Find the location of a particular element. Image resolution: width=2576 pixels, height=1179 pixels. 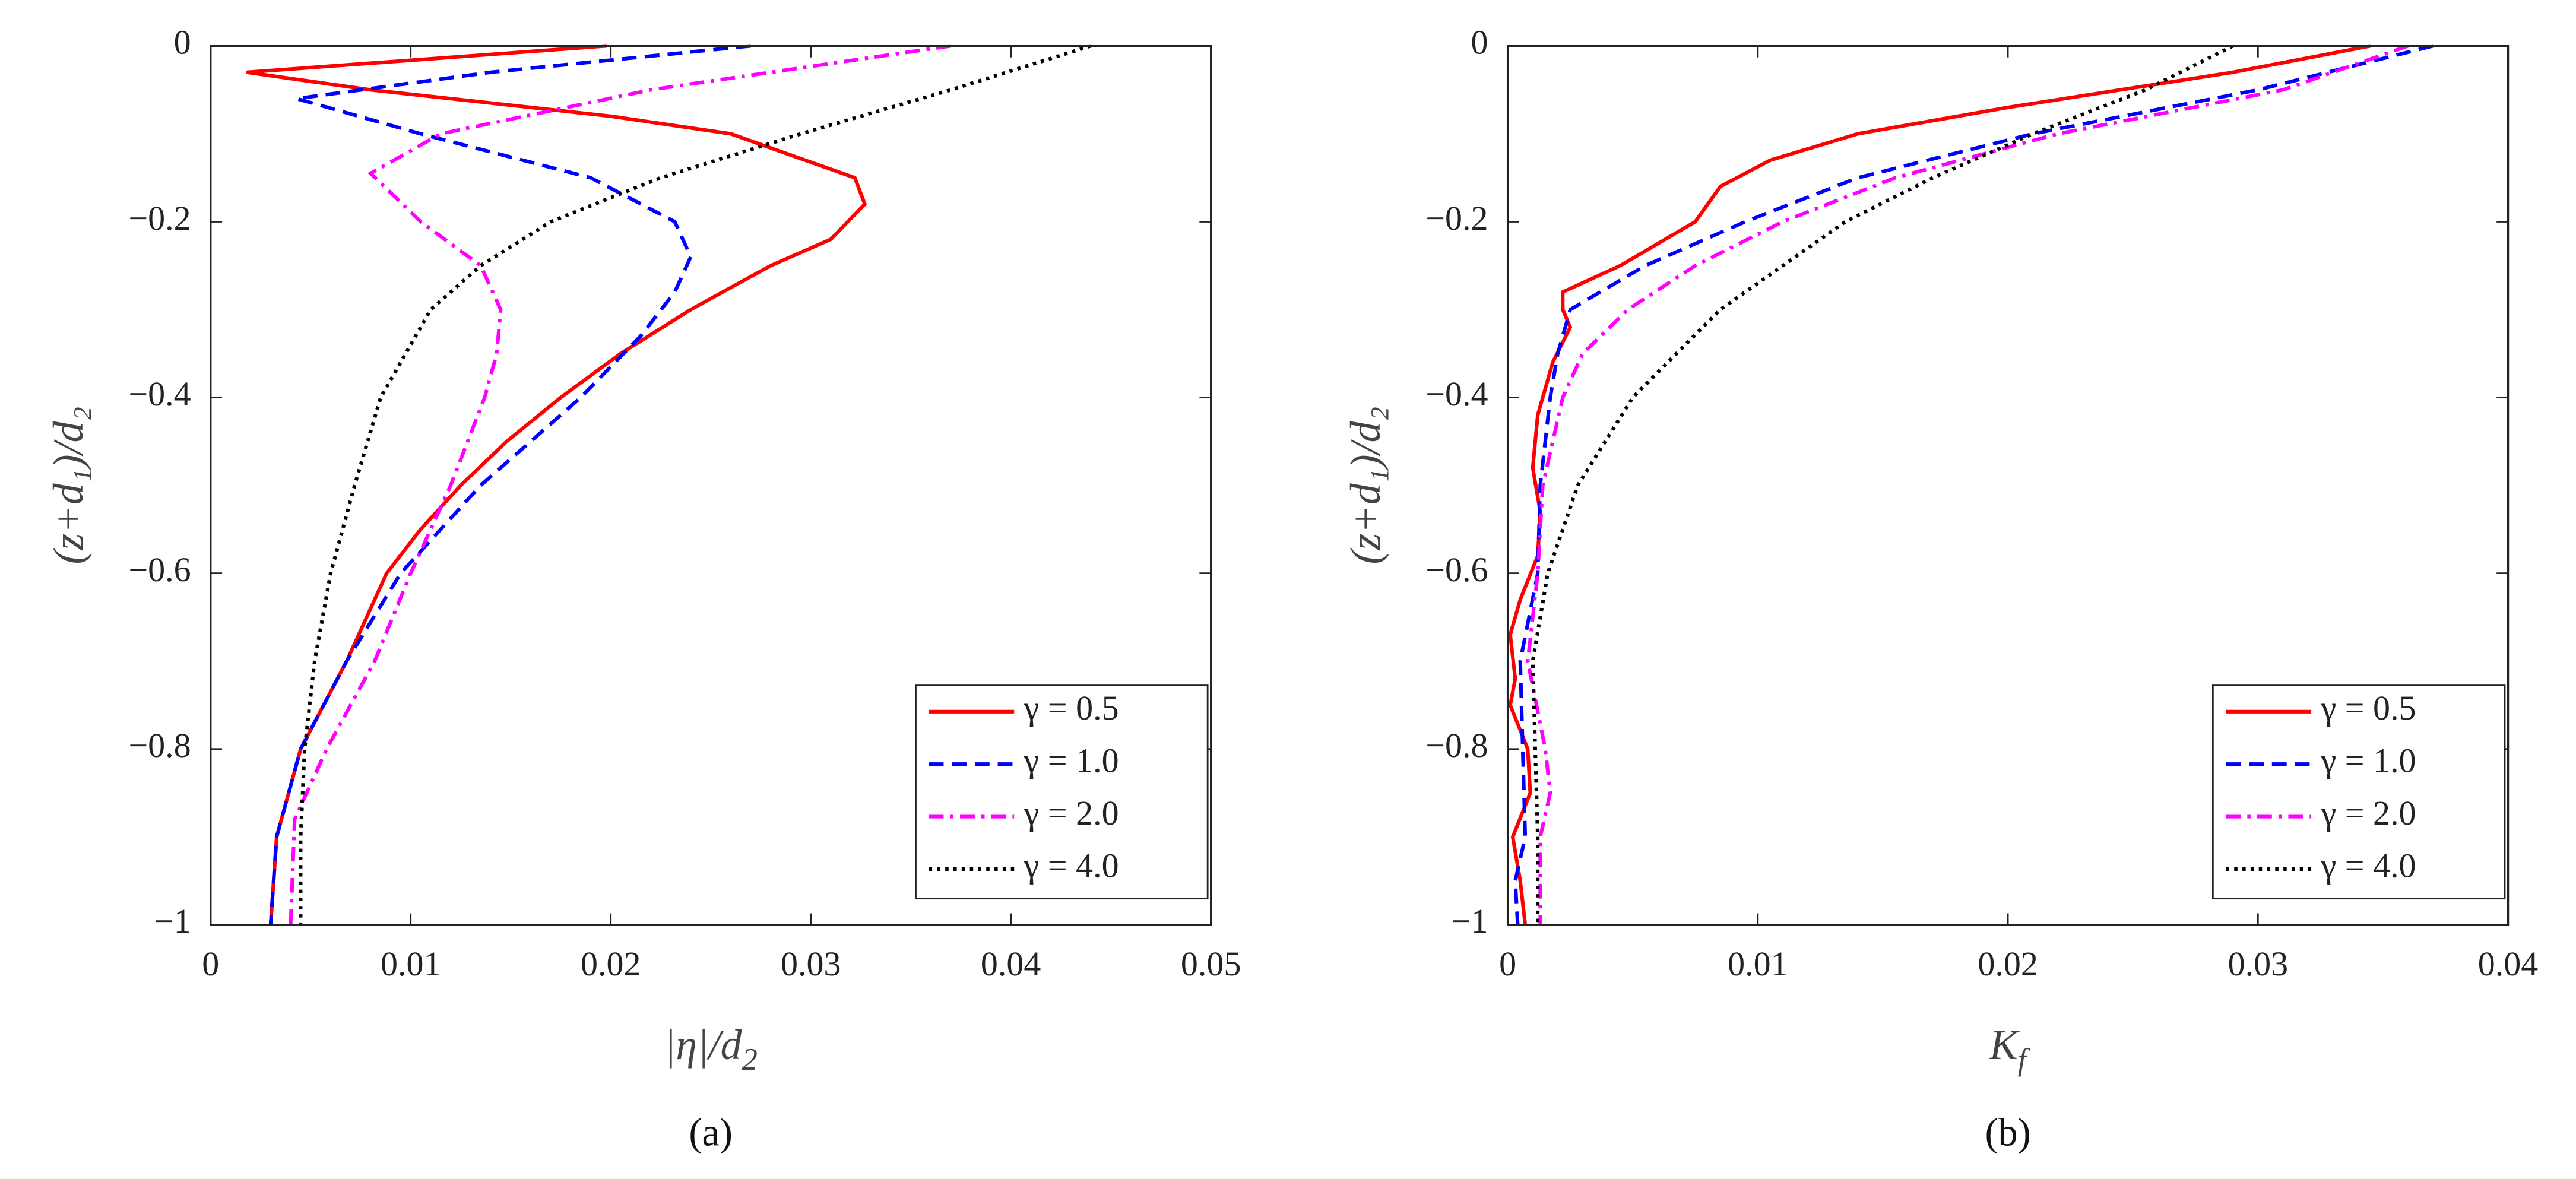

data-line is located at coordinates (510, 485).